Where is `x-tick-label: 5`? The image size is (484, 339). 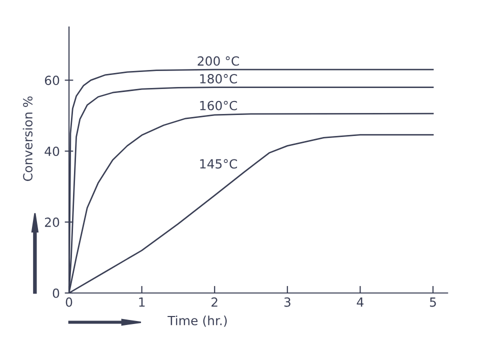 x-tick-label: 5 is located at coordinates (433, 302).